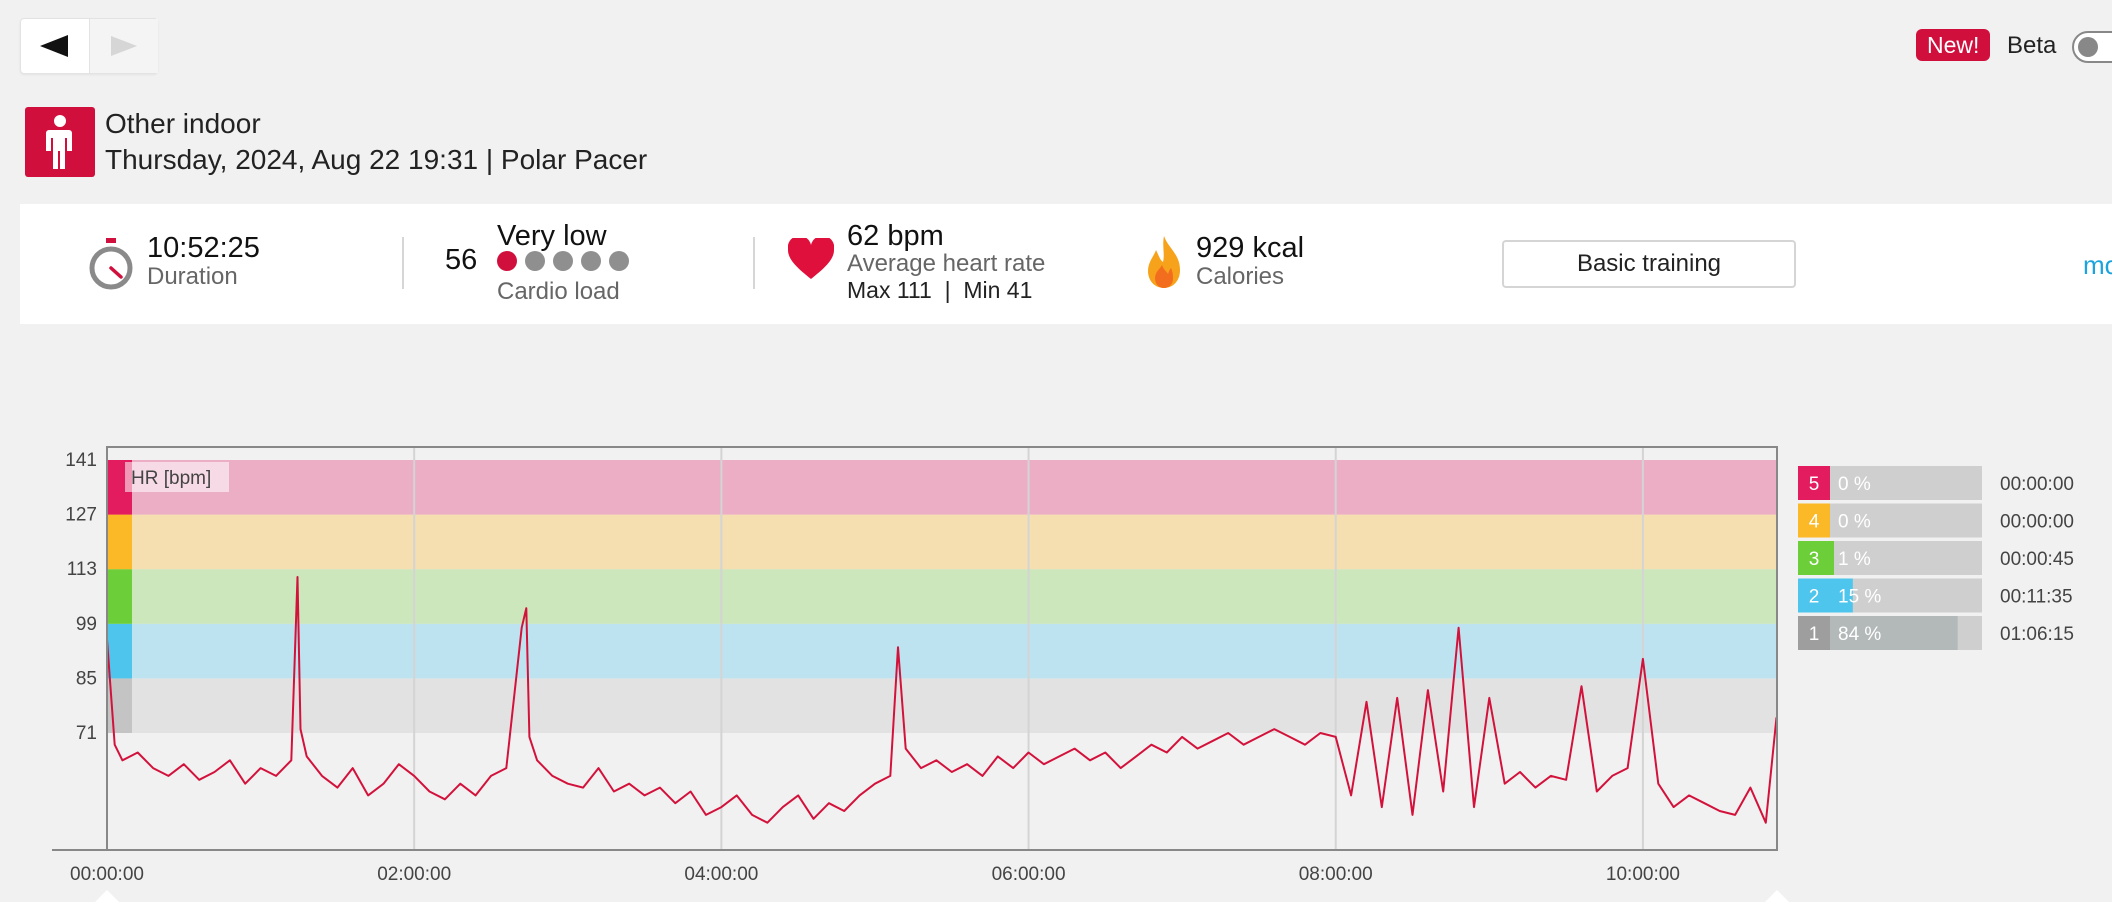 The height and width of the screenshot is (902, 2112). I want to click on series-label-bg, so click(177, 477).